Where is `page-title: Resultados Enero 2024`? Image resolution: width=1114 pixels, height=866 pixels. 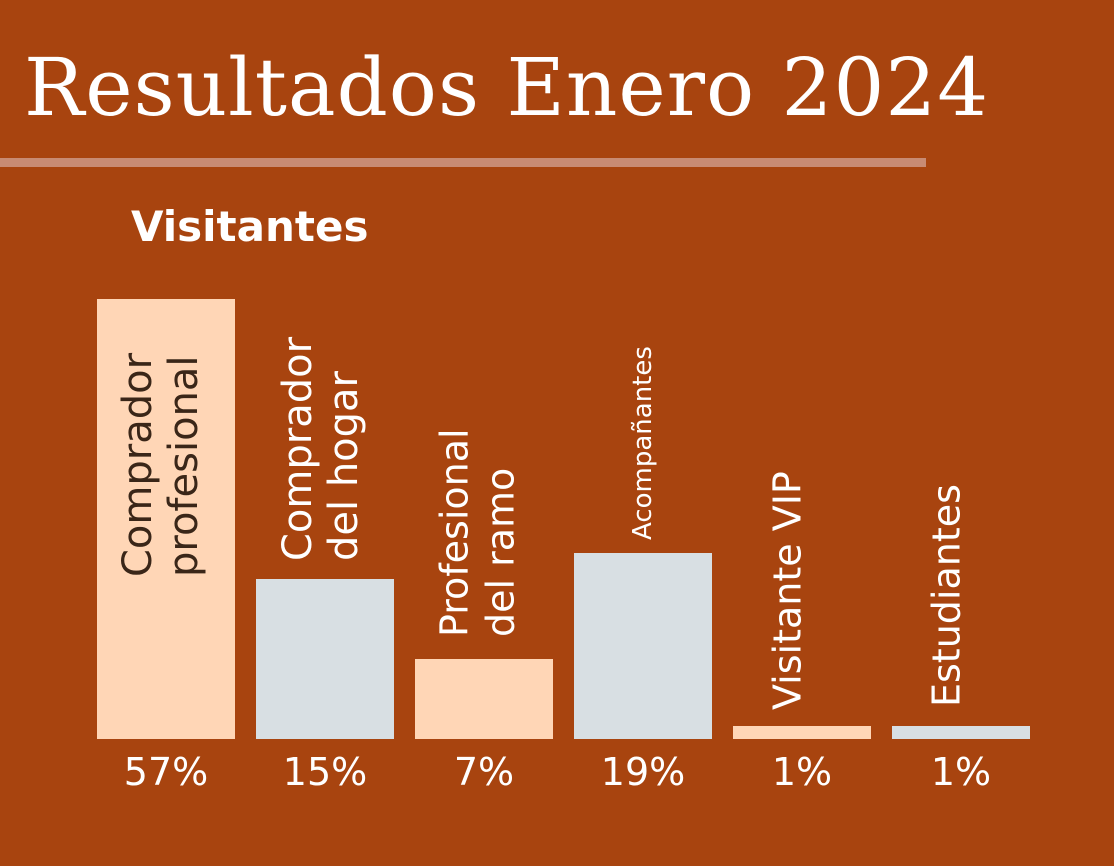 page-title: Resultados Enero 2024 is located at coordinates (507, 87).